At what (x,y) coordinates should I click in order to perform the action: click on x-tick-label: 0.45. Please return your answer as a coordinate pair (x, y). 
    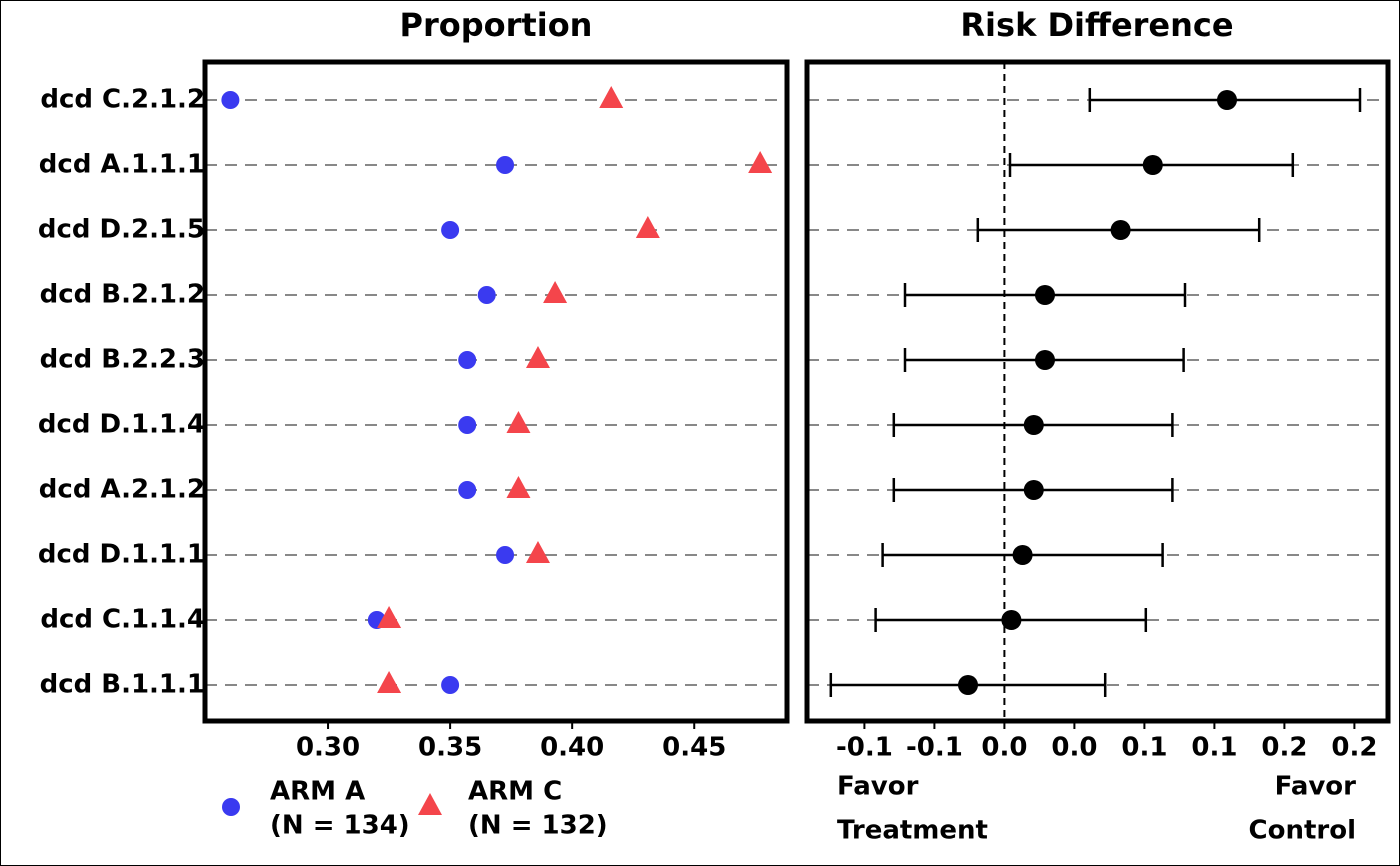
    Looking at the image, I should click on (694, 748).